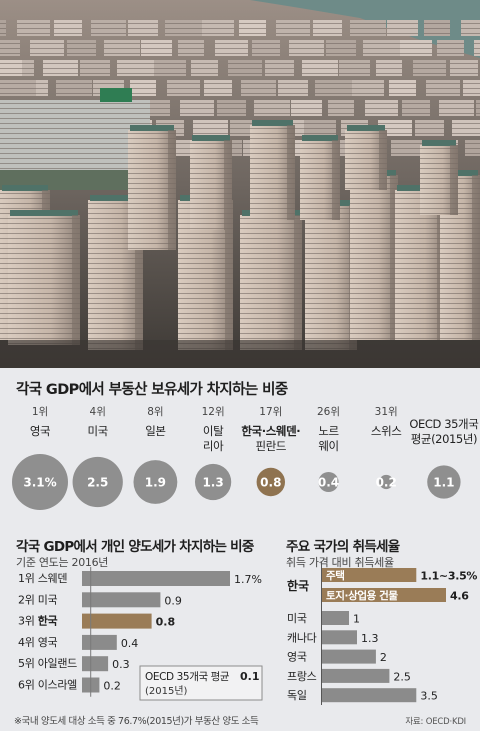 The height and width of the screenshot is (731, 480). What do you see at coordinates (250, 676) in the screenshot?
I see `oecd-reference-value: 0.1` at bounding box center [250, 676].